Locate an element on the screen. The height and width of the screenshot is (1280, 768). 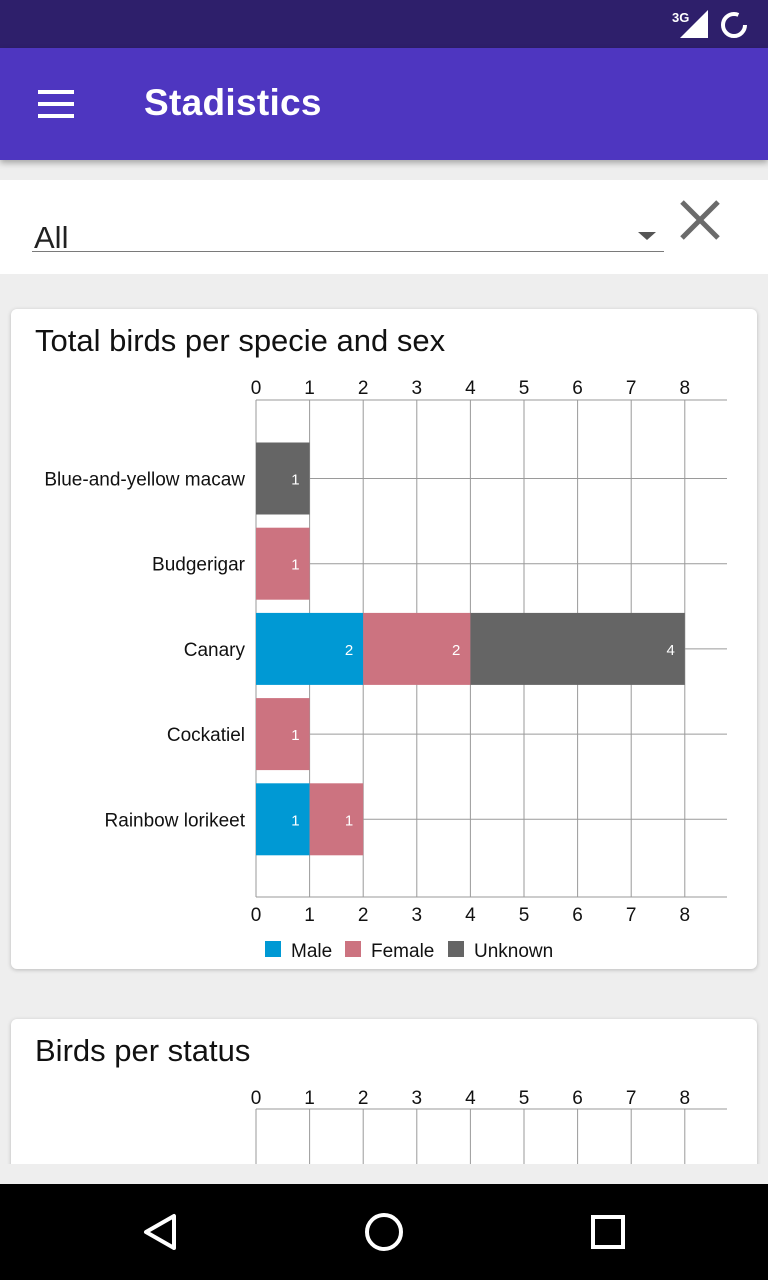
x-tick-label-bottom: 7 is located at coordinates (631, 915).